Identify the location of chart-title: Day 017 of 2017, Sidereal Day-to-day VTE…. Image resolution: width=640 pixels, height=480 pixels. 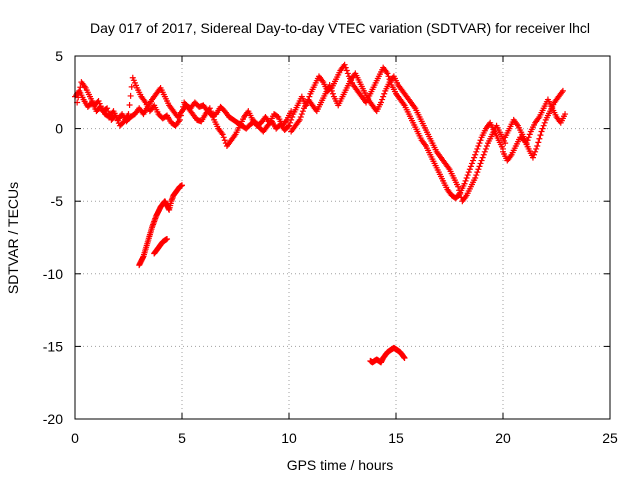
(340, 28).